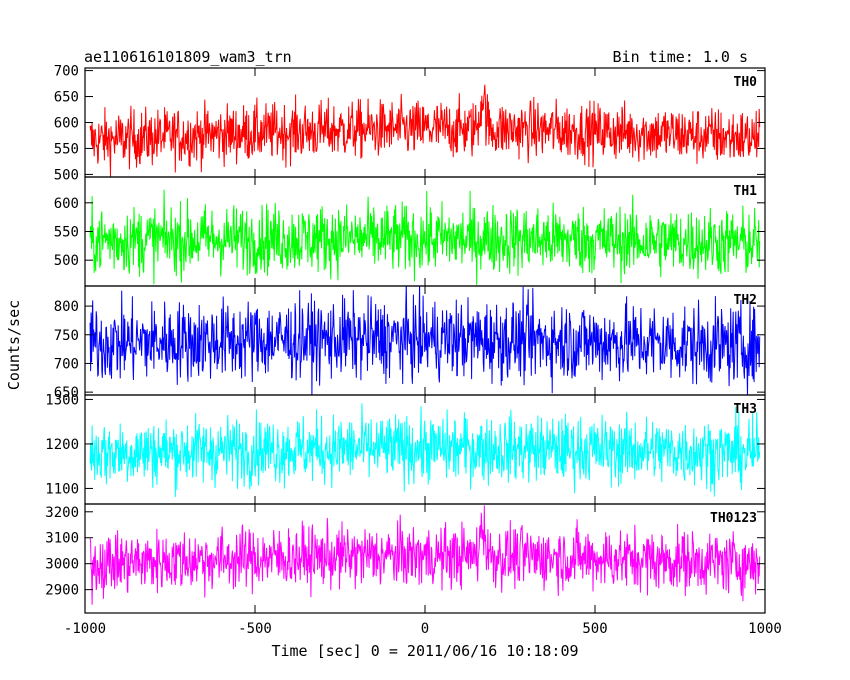 This screenshot has width=850, height=680. Describe the element at coordinates (425, 450) in the screenshot. I see `series-line-th3` at that location.